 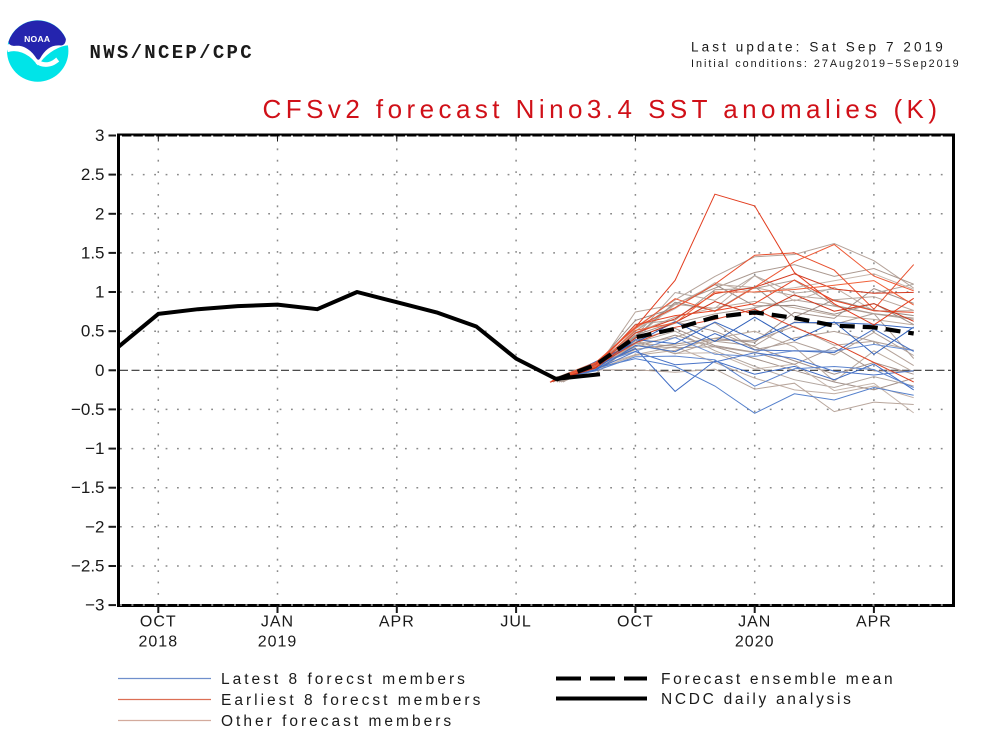 I want to click on svg-text: 2018, so click(x=159, y=642).